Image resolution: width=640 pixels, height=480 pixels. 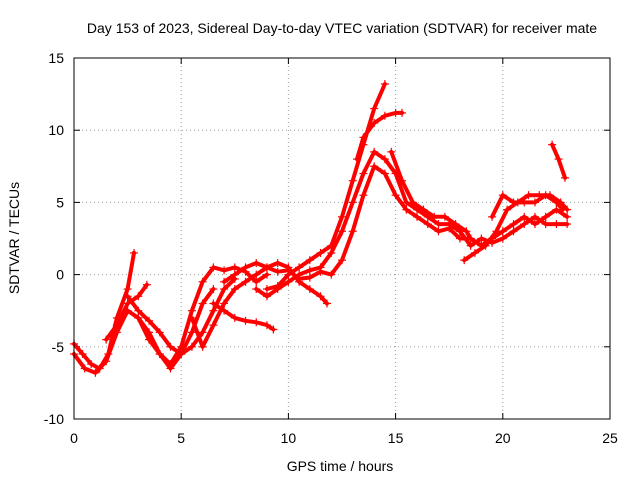 I want to click on y-tick-label: -10, so click(x=54, y=419).